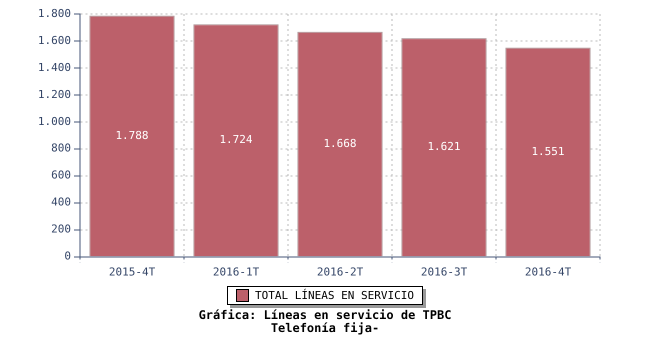 The width and height of the screenshot is (650, 350). What do you see at coordinates (325, 328) in the screenshot?
I see `text: Telefonía fija-` at bounding box center [325, 328].